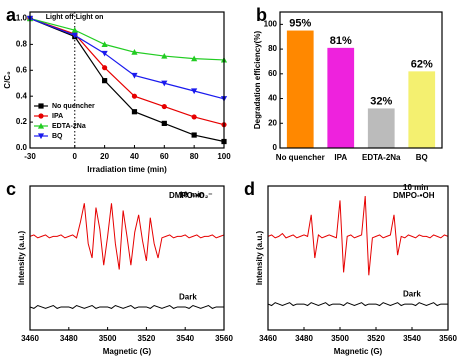  Describe the element at coordinates (194, 156) in the screenshot. I see `x-tick-label: 80` at that location.